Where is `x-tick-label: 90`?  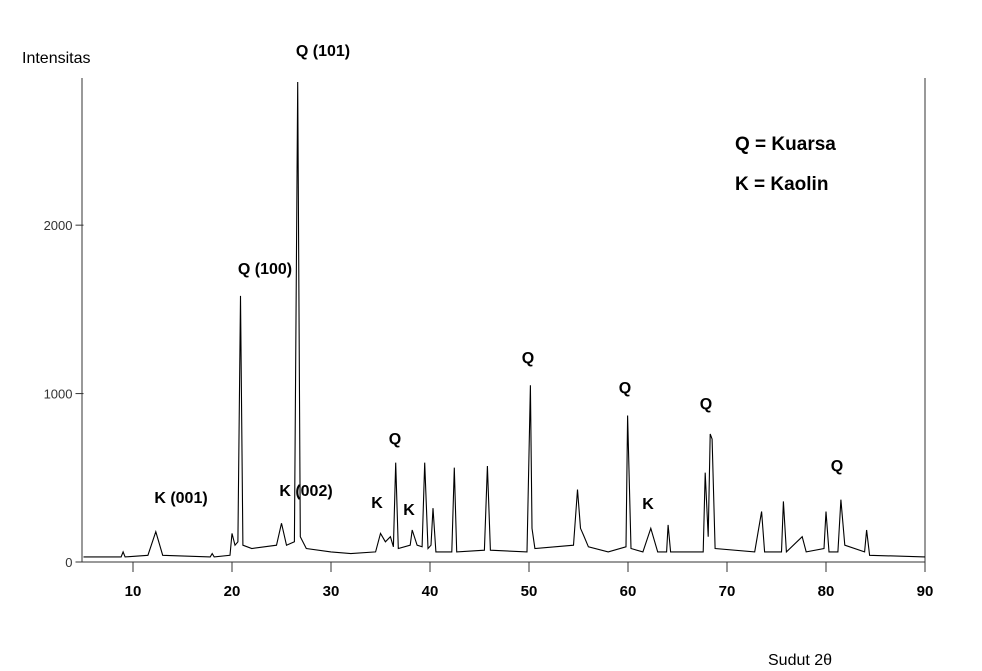
x-tick-label: 90 is located at coordinates (925, 591).